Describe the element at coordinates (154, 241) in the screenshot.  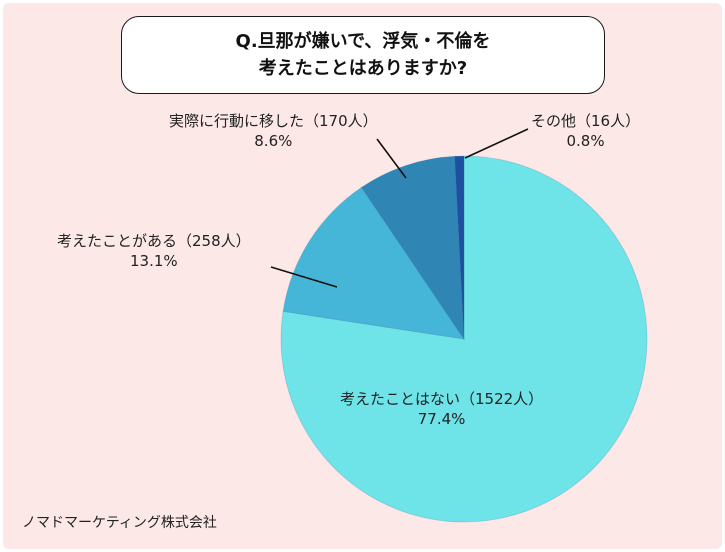
I see `slice-label-considered-name: 考えたことがある（258人）` at that location.